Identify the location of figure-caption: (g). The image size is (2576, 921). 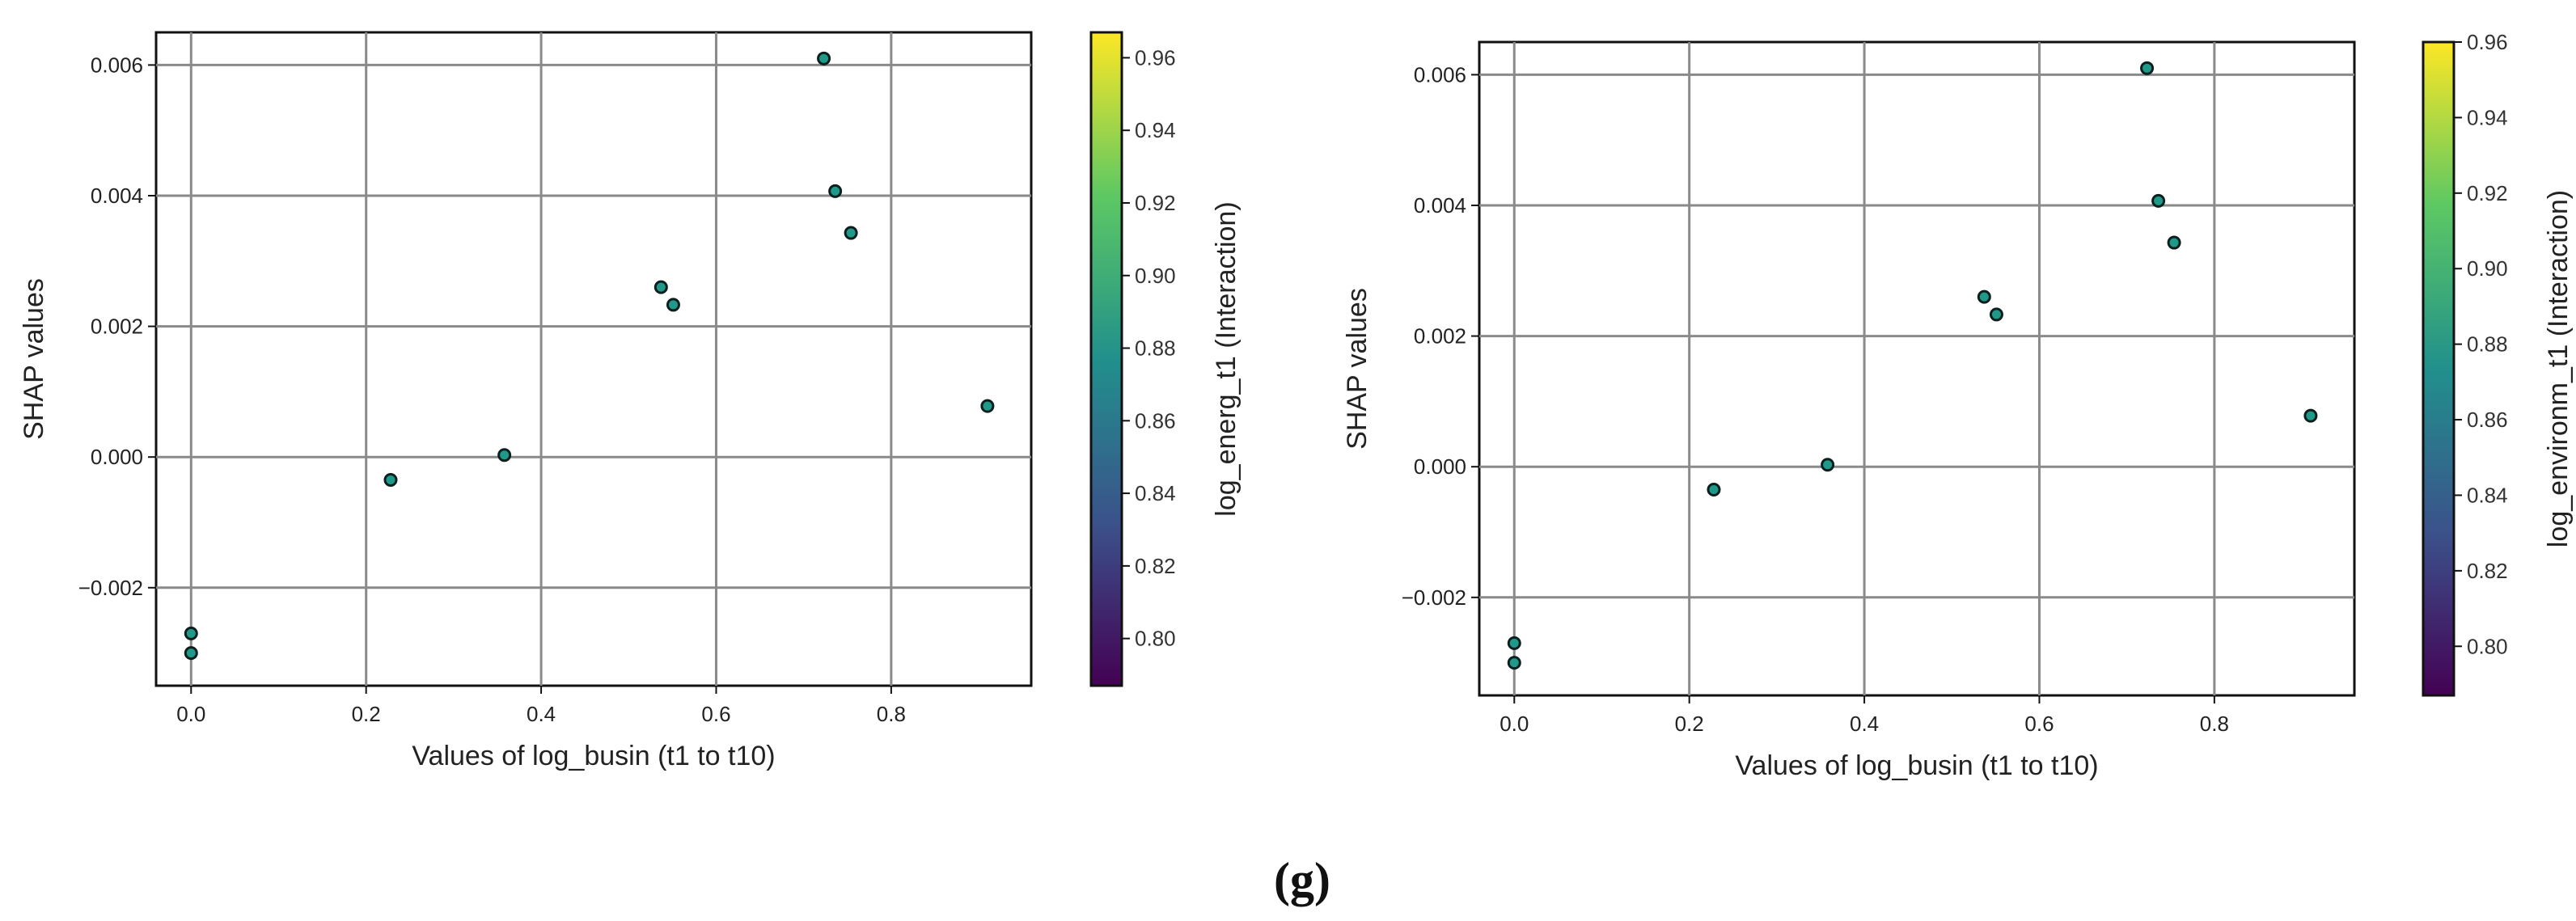
(1302, 880).